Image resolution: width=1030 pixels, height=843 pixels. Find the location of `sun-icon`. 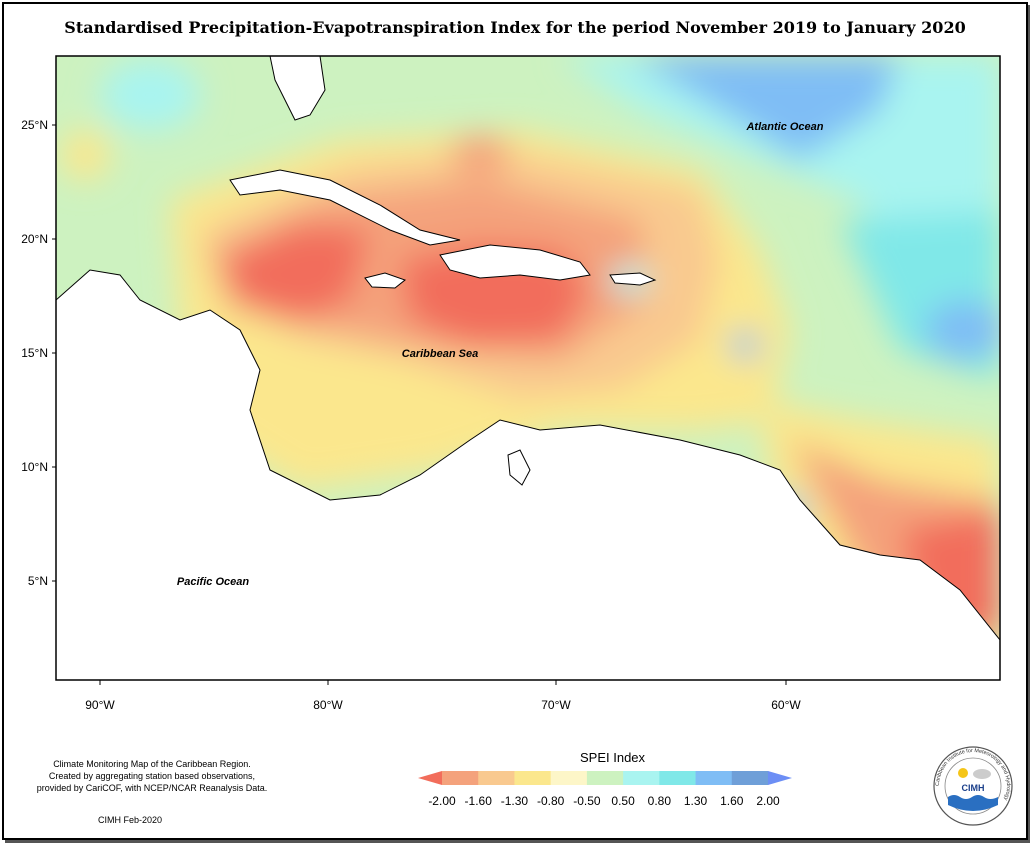

sun-icon is located at coordinates (963, 773).